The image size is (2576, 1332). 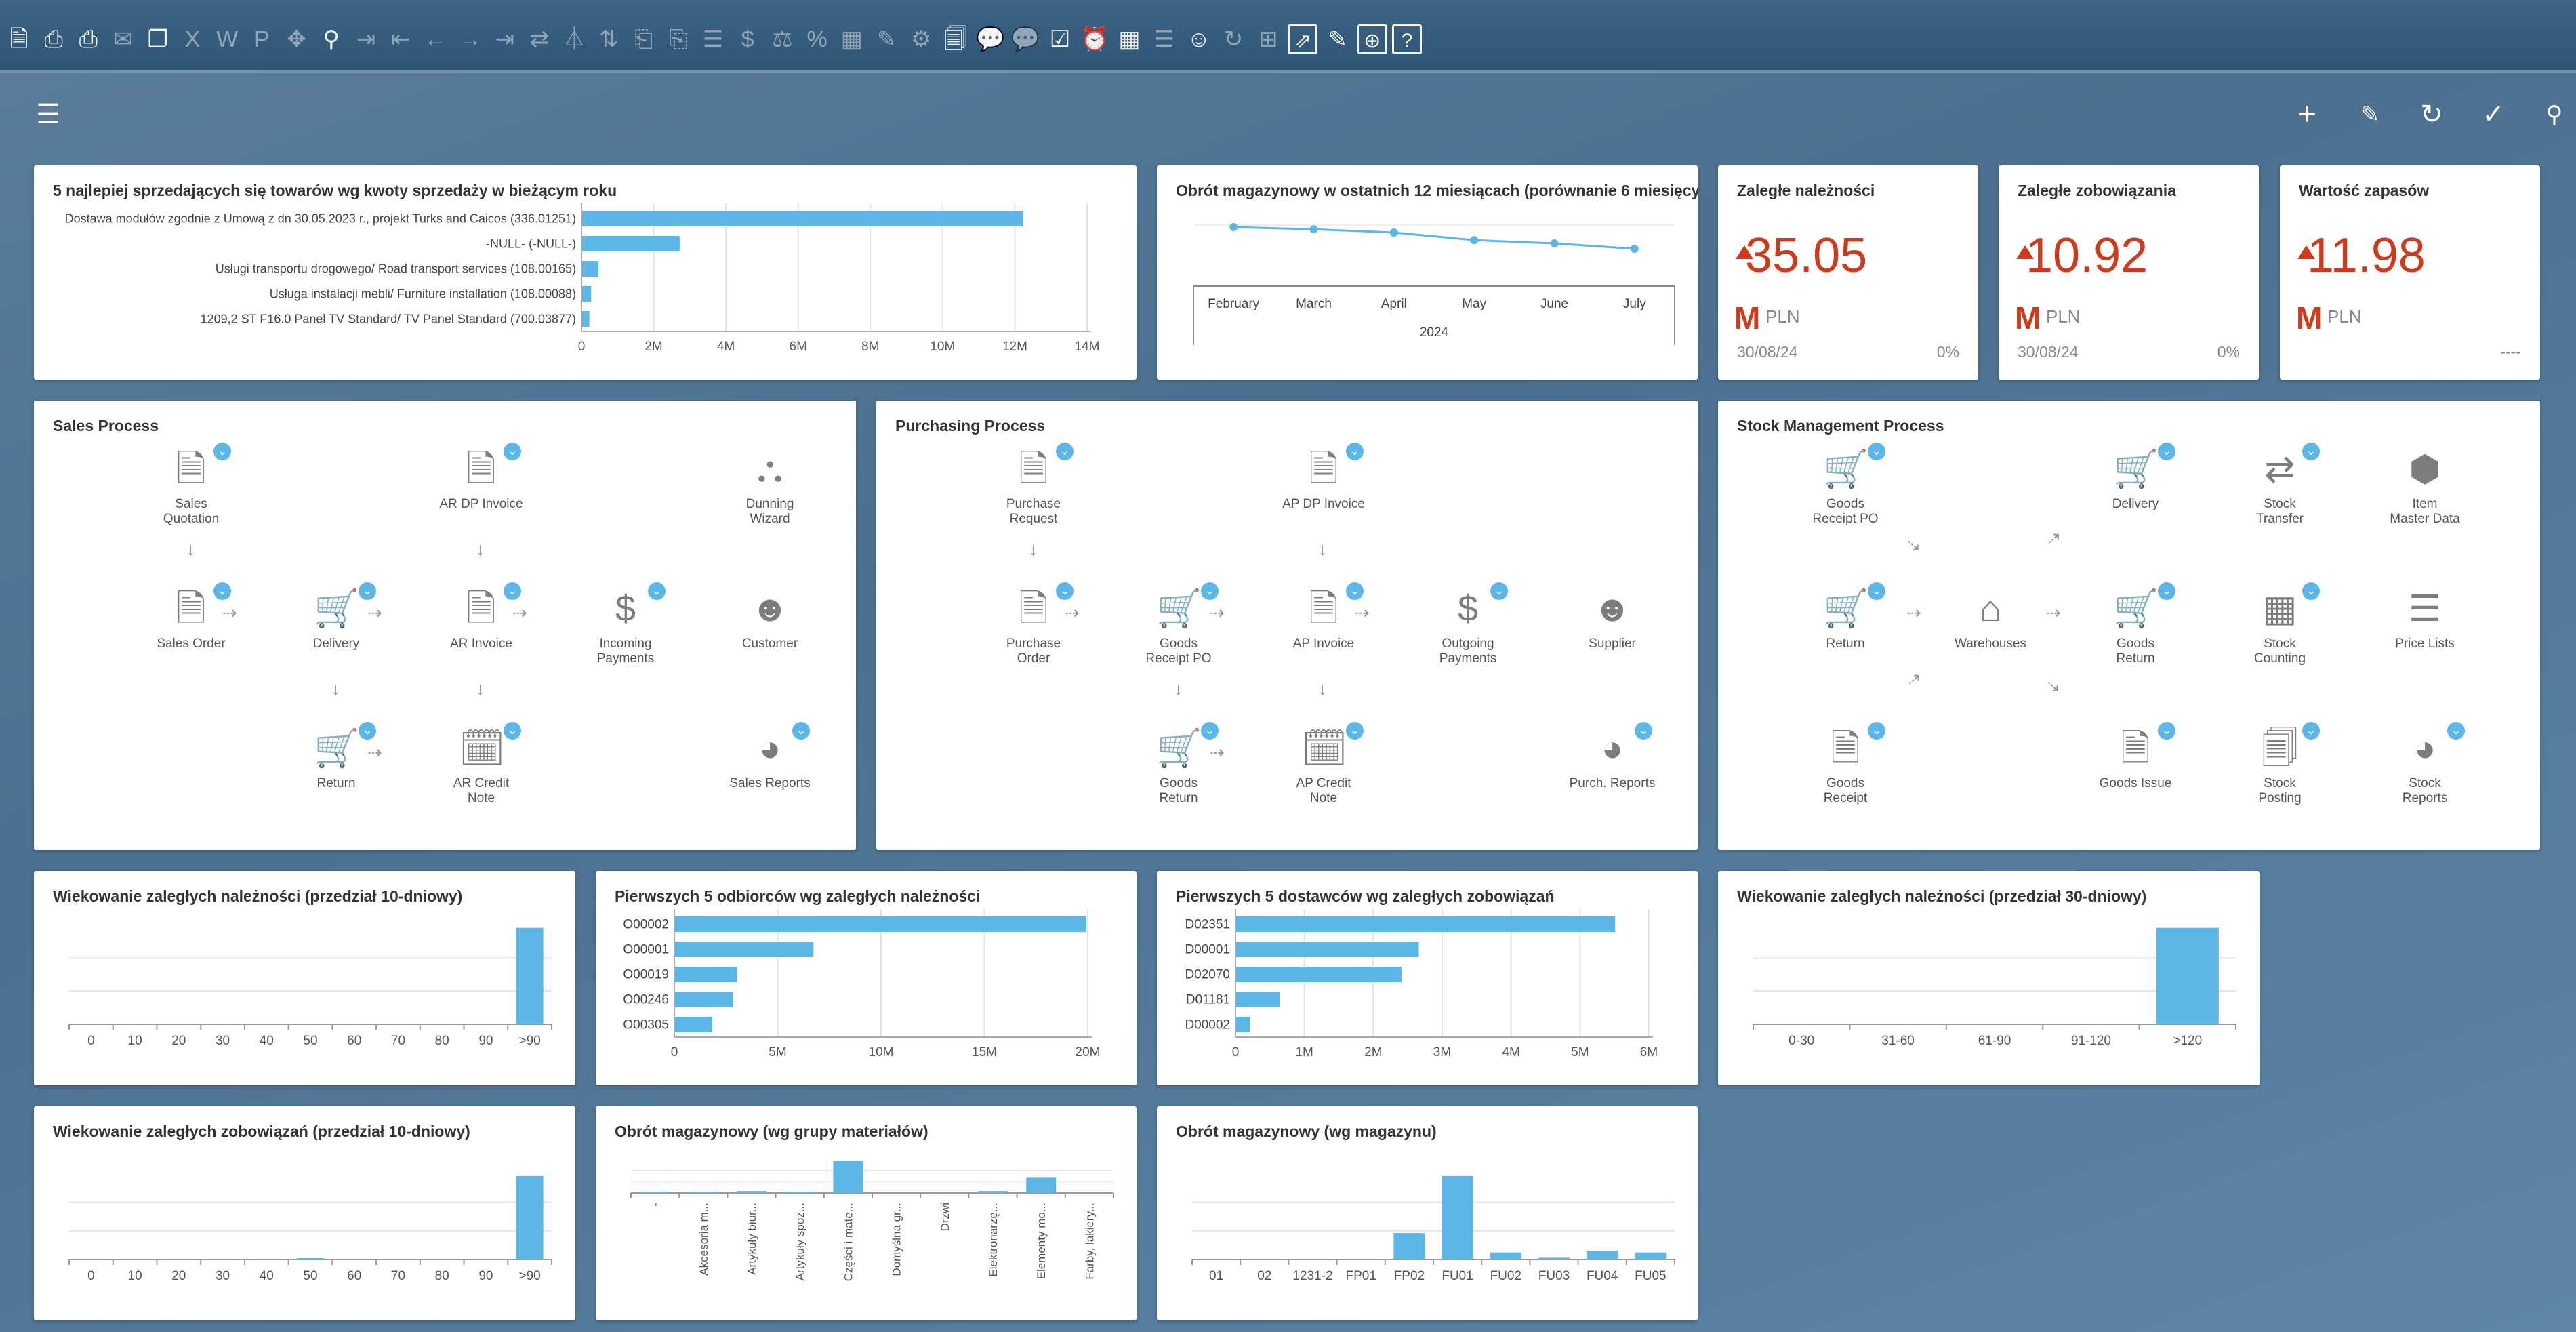 What do you see at coordinates (1268, 39) in the screenshot?
I see `customize-icon: ⊞` at bounding box center [1268, 39].